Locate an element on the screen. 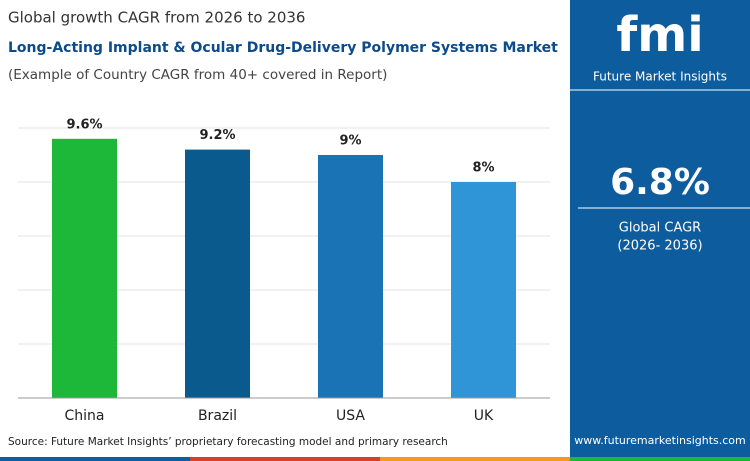  x-tick-label: China is located at coordinates (85, 416).